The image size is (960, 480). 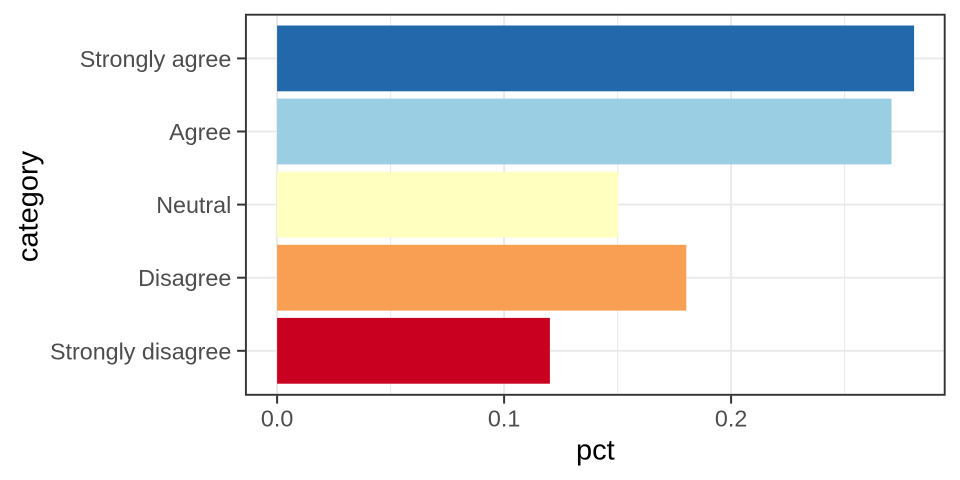 I want to click on svg-text: Strongly disagree, so click(x=140, y=351).